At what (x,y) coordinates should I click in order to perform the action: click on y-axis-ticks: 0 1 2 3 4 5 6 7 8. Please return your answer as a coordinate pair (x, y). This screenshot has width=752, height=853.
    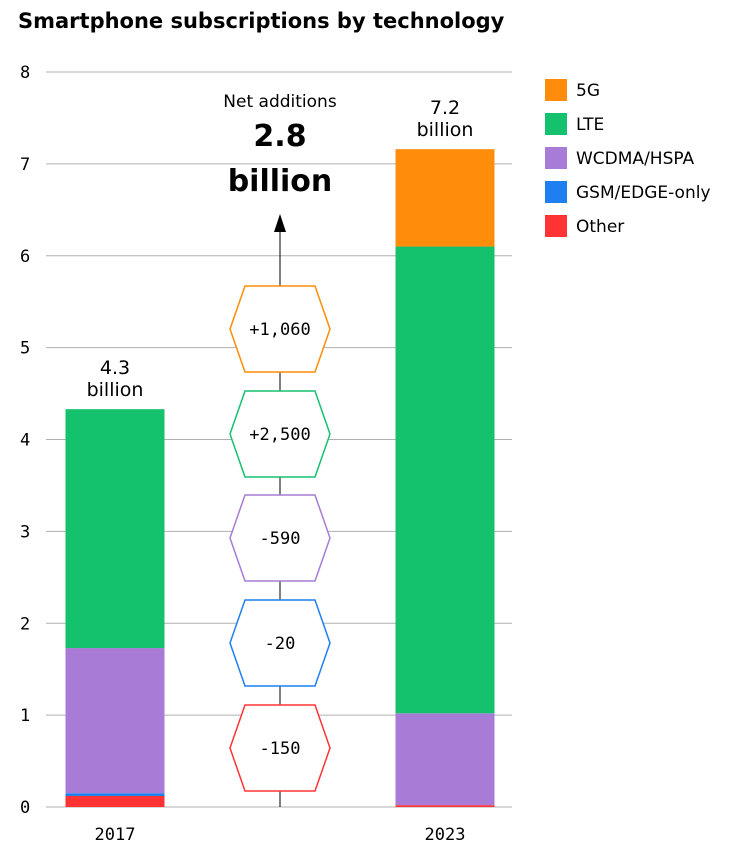
    Looking at the image, I should click on (25, 440).